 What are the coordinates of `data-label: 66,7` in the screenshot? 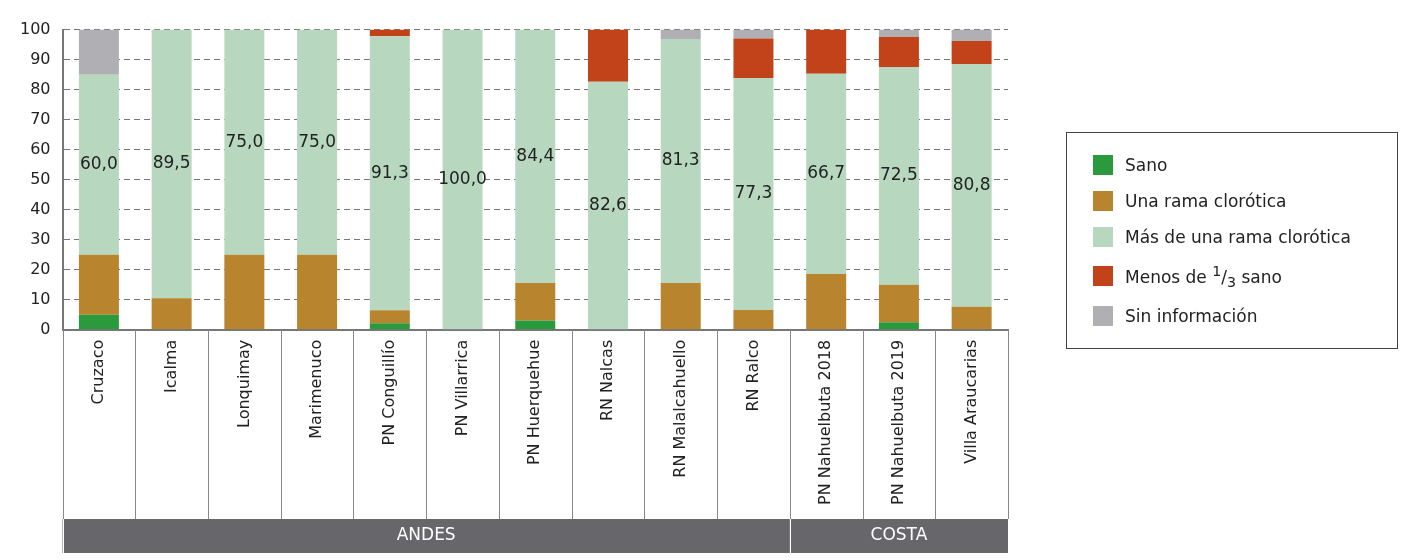 It's located at (826, 172).